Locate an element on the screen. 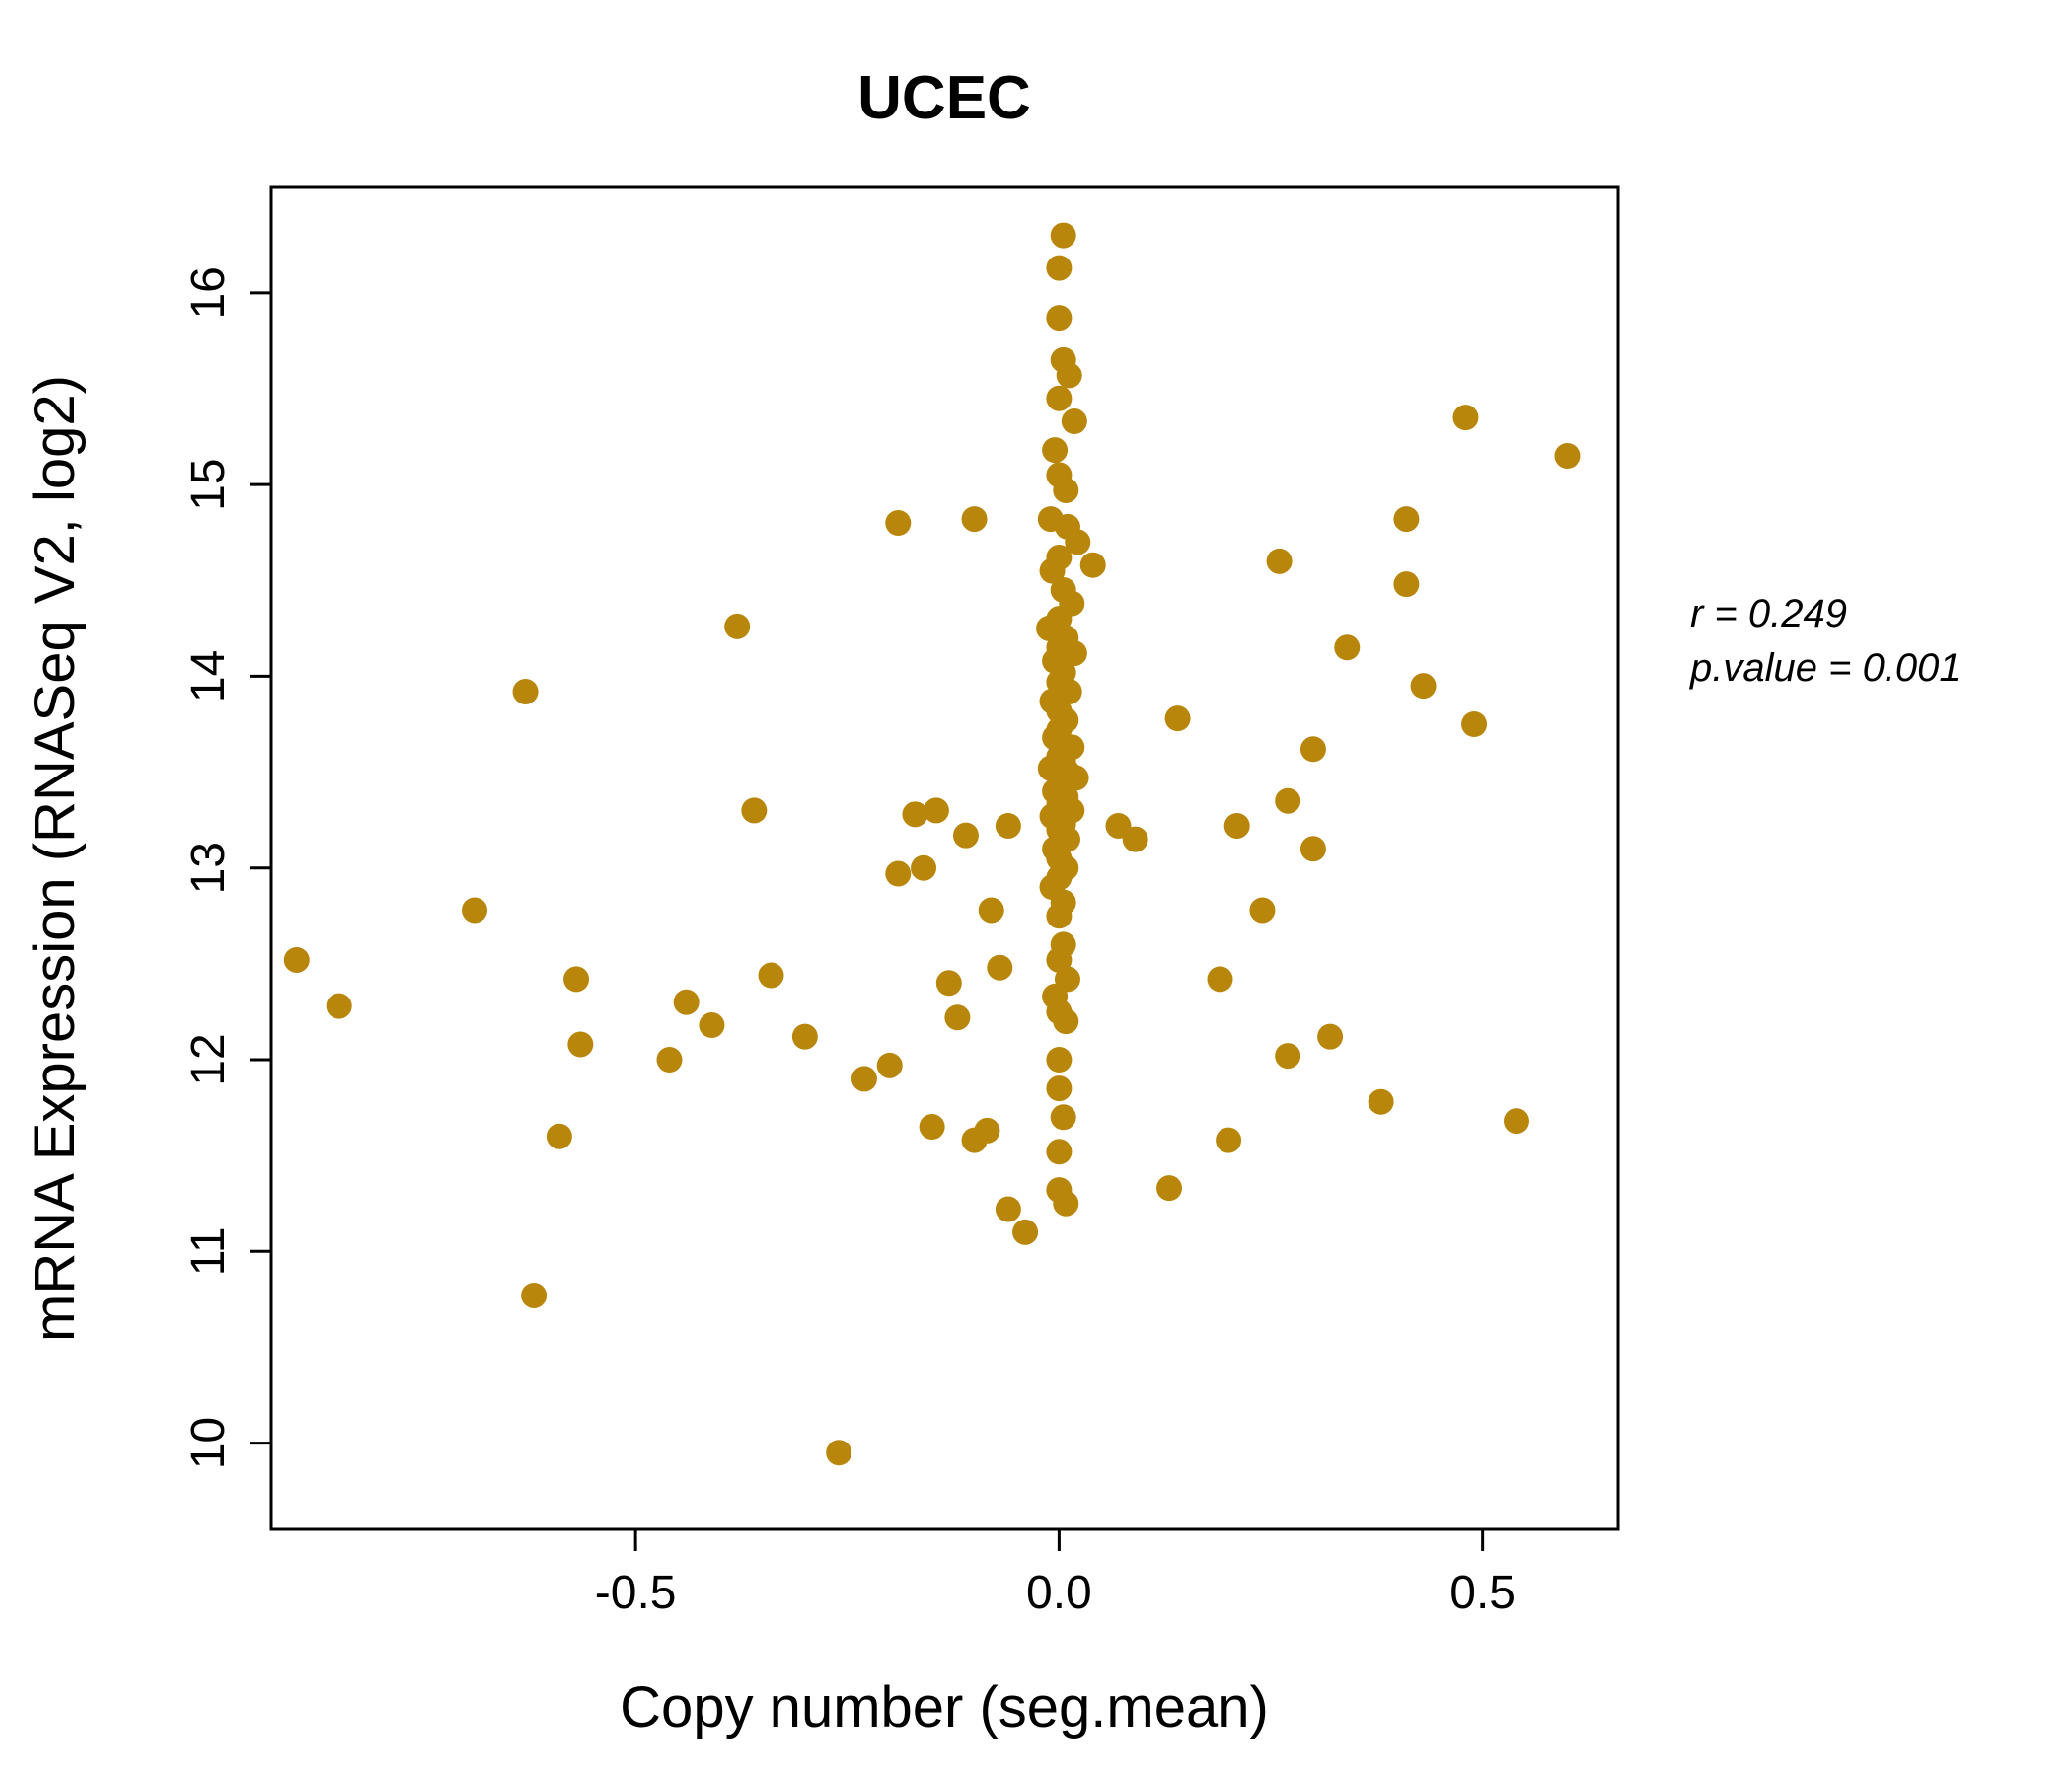  chart-title: UCEC is located at coordinates (944, 98).